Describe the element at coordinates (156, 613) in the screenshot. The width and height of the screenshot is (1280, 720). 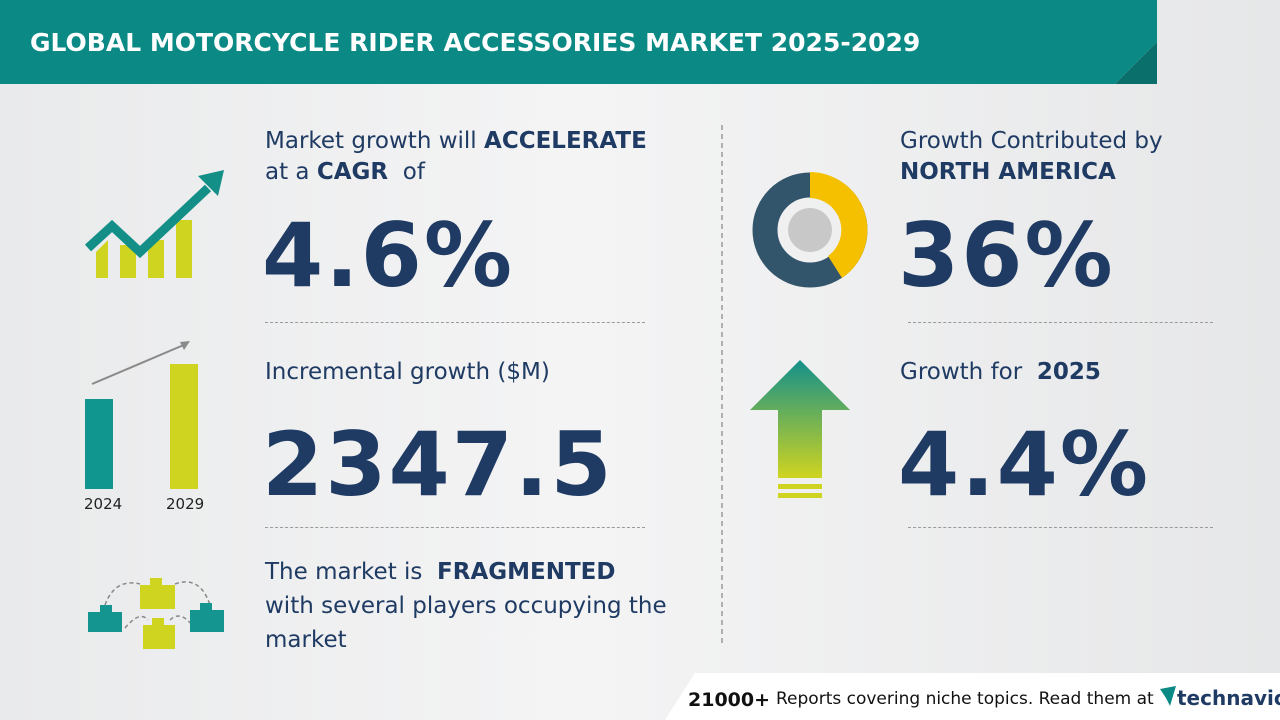
I see `buildings-icon` at that location.